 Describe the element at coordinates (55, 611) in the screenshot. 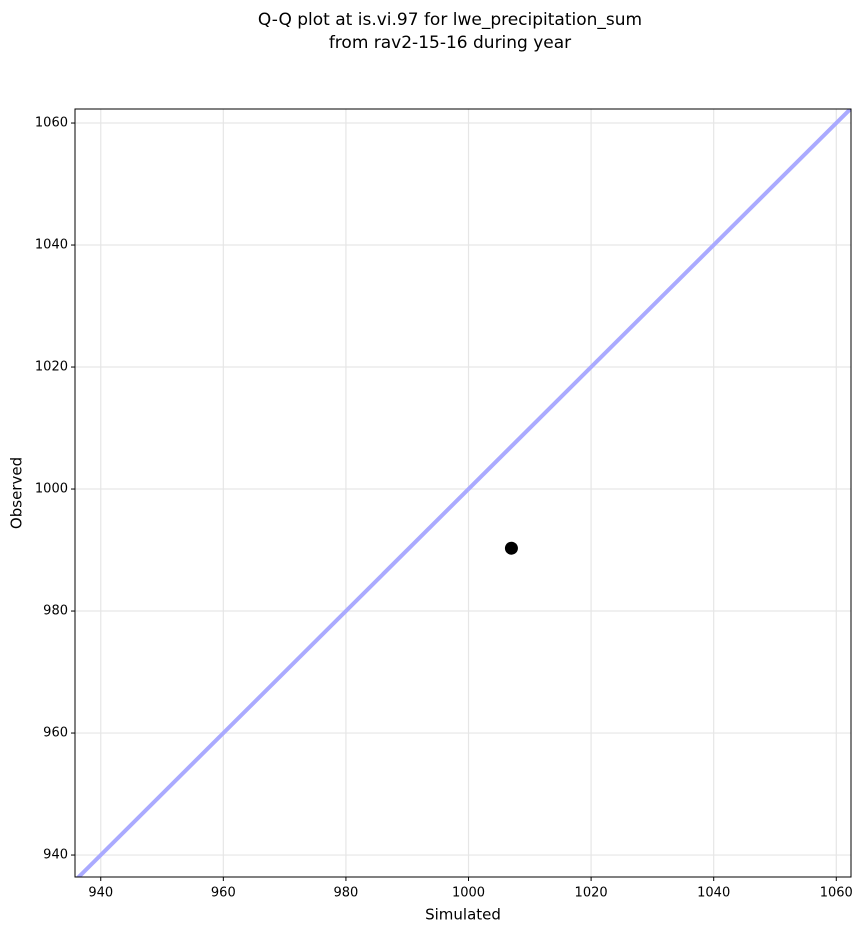

I see `y-tick-label: 980` at that location.